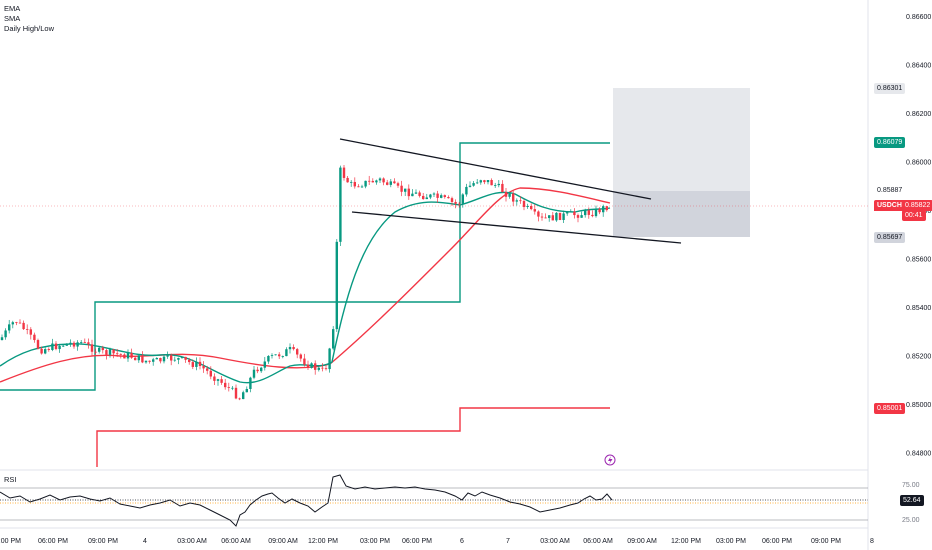  What do you see at coordinates (145, 541) in the screenshot?
I see `time-axis-label: 4` at bounding box center [145, 541].